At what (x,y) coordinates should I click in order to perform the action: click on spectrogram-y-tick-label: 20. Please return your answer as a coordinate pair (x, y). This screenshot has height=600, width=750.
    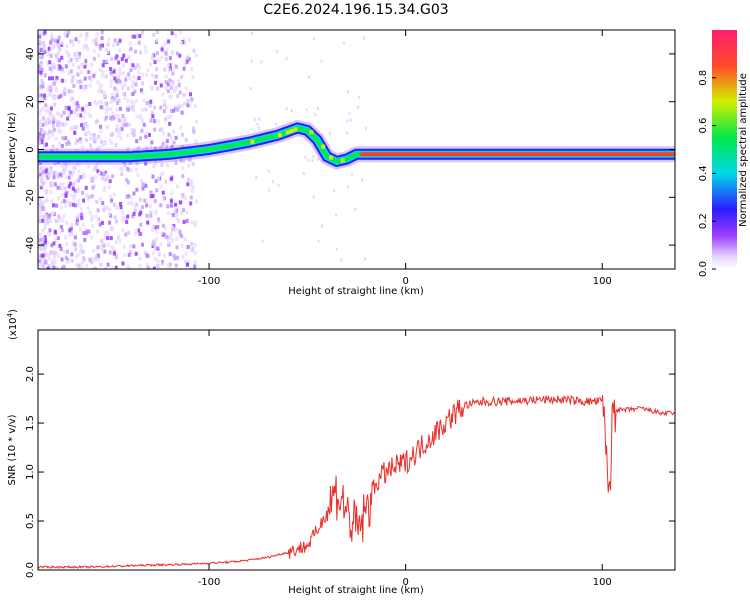
    Looking at the image, I should click on (30, 101).